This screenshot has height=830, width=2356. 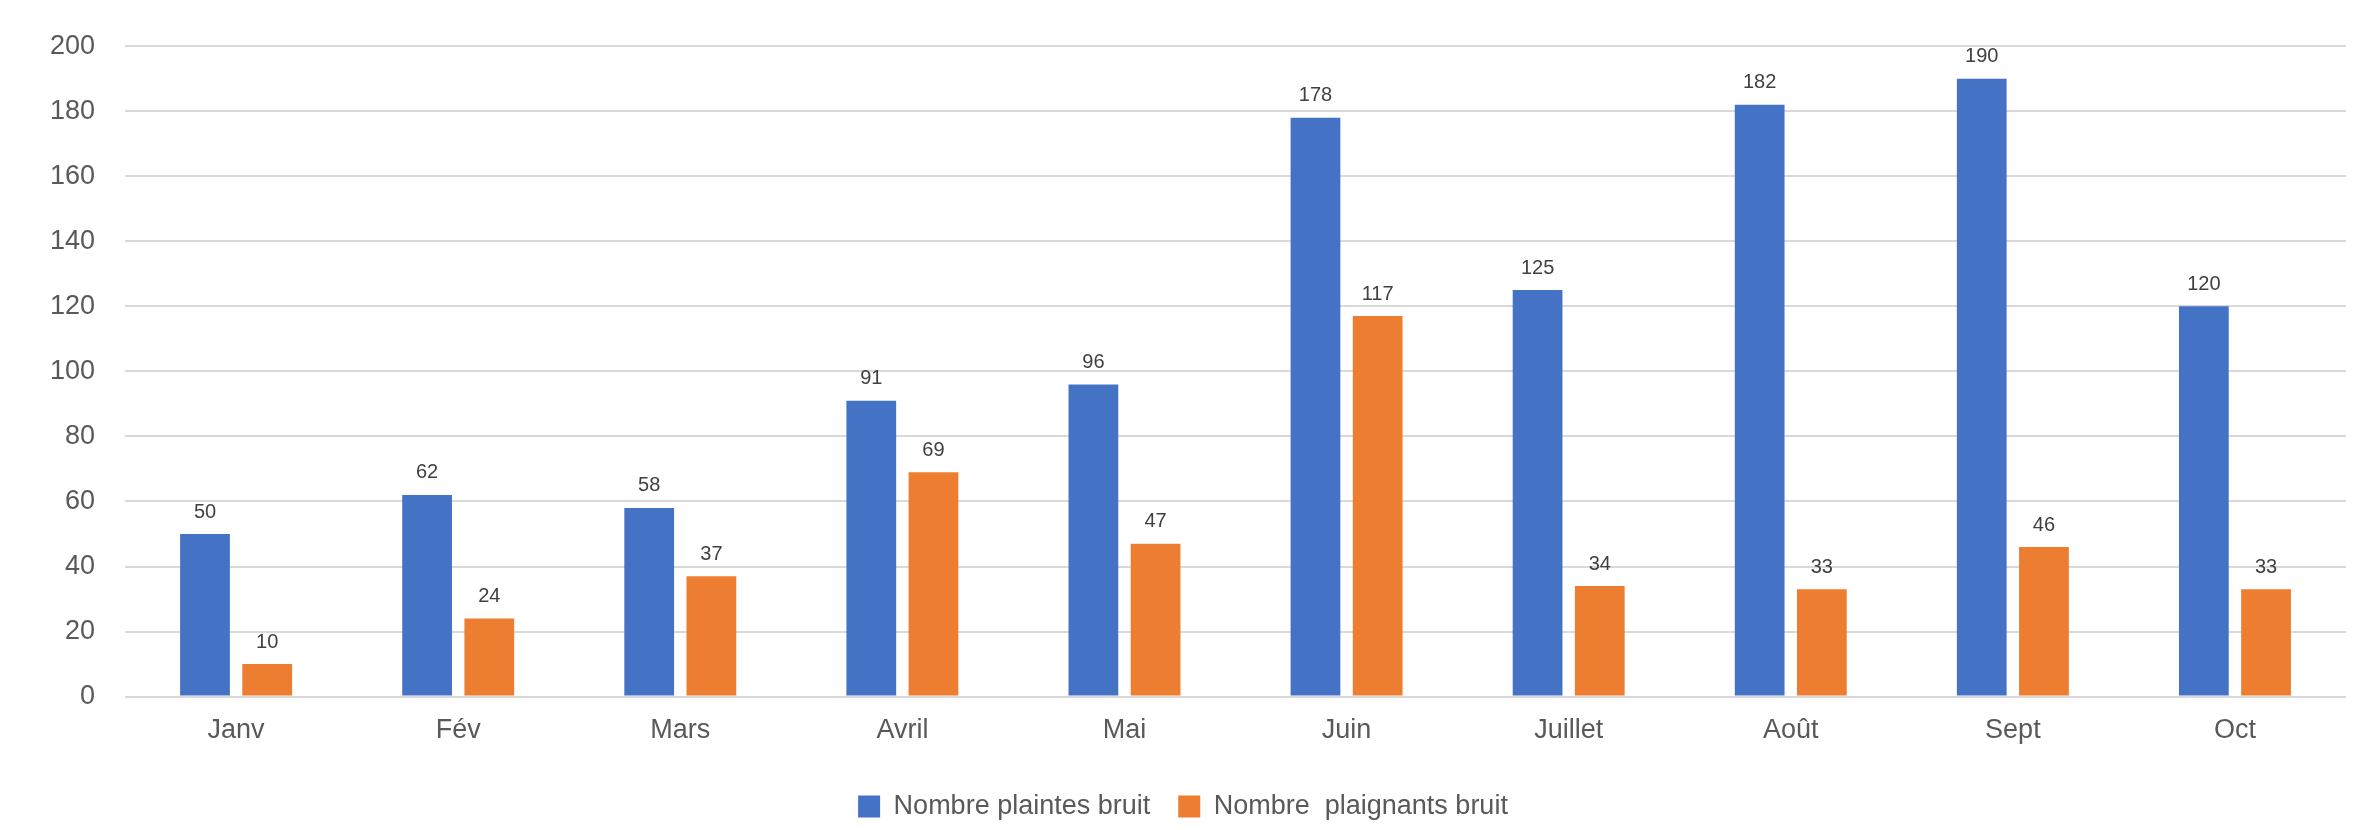 I want to click on data-label: 178, so click(x=1315, y=94).